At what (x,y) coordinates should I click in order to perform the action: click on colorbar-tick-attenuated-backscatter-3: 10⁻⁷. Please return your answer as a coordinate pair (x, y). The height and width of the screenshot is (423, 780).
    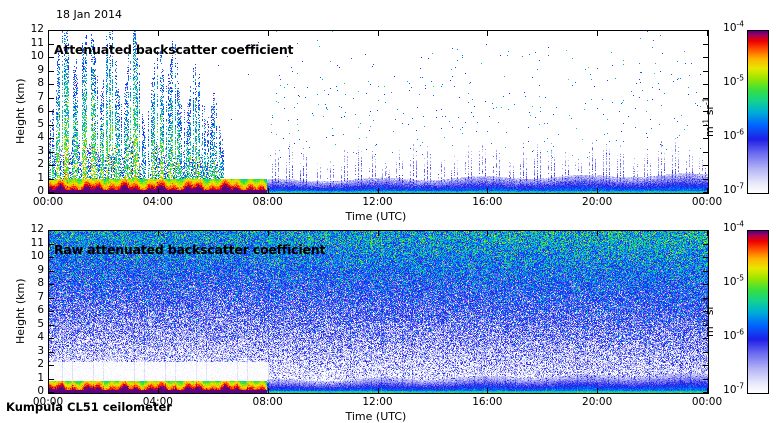
    Looking at the image, I should click on (733, 188).